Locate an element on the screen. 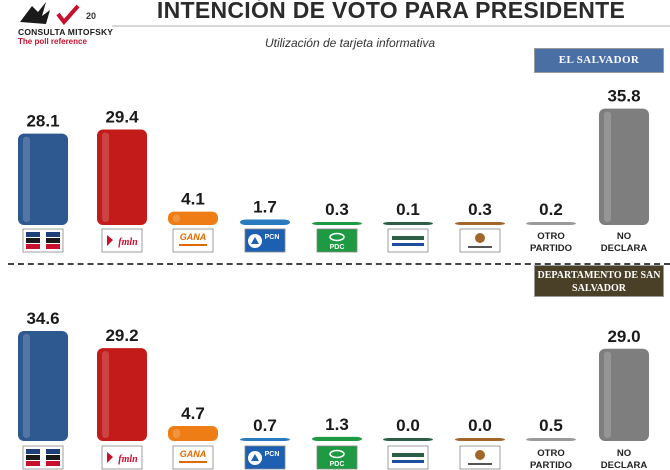 The width and height of the screenshot is (670, 470). data-label: 0.7 is located at coordinates (265, 425).